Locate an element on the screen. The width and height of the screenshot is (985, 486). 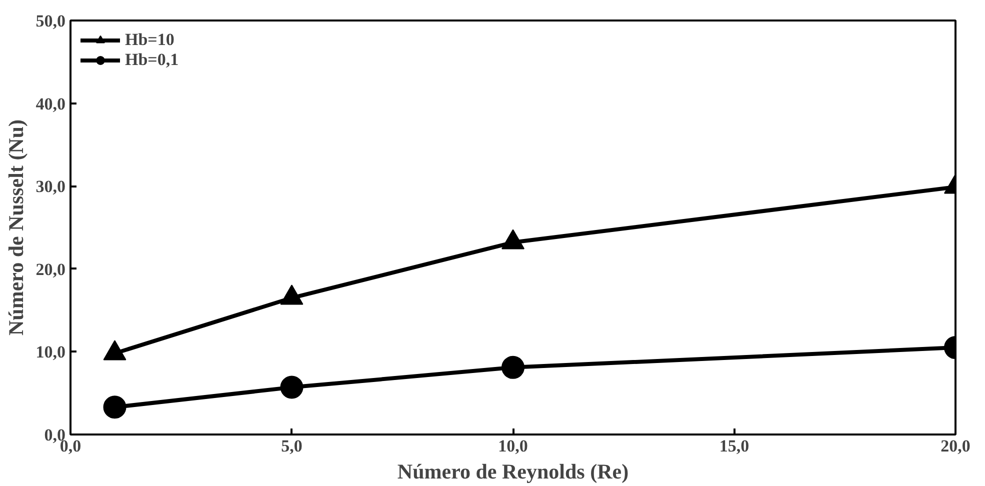
y-tick-label: 10,0 is located at coordinates (51, 352).